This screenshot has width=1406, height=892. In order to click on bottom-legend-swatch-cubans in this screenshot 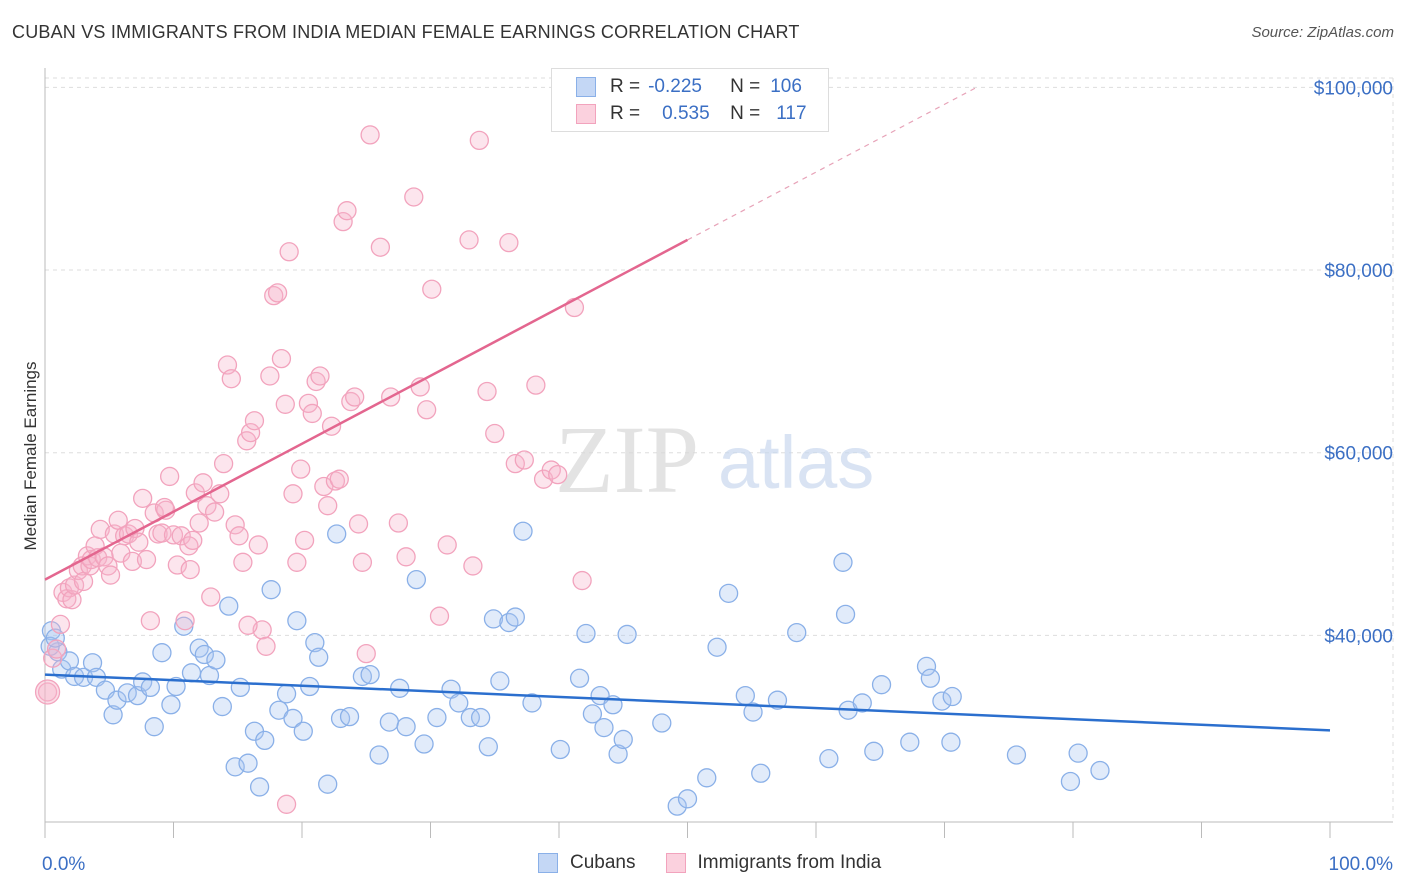, I will do `click(548, 863)`.